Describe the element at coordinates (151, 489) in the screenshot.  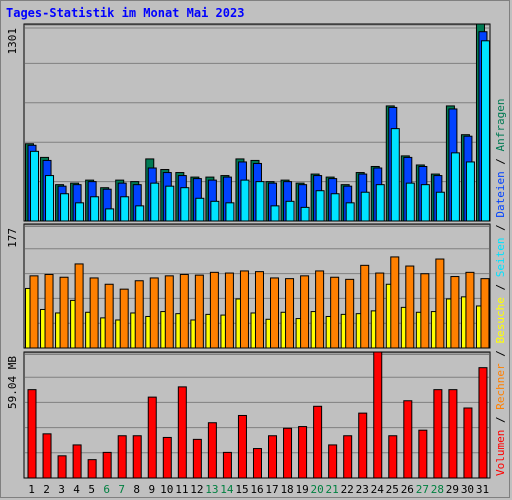
I see `day-label: 9` at that location.